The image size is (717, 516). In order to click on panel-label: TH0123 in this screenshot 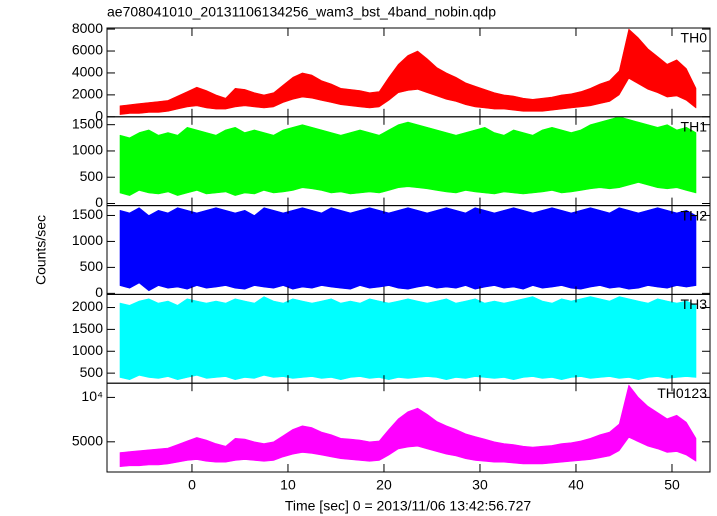, I will do `click(682, 393)`.